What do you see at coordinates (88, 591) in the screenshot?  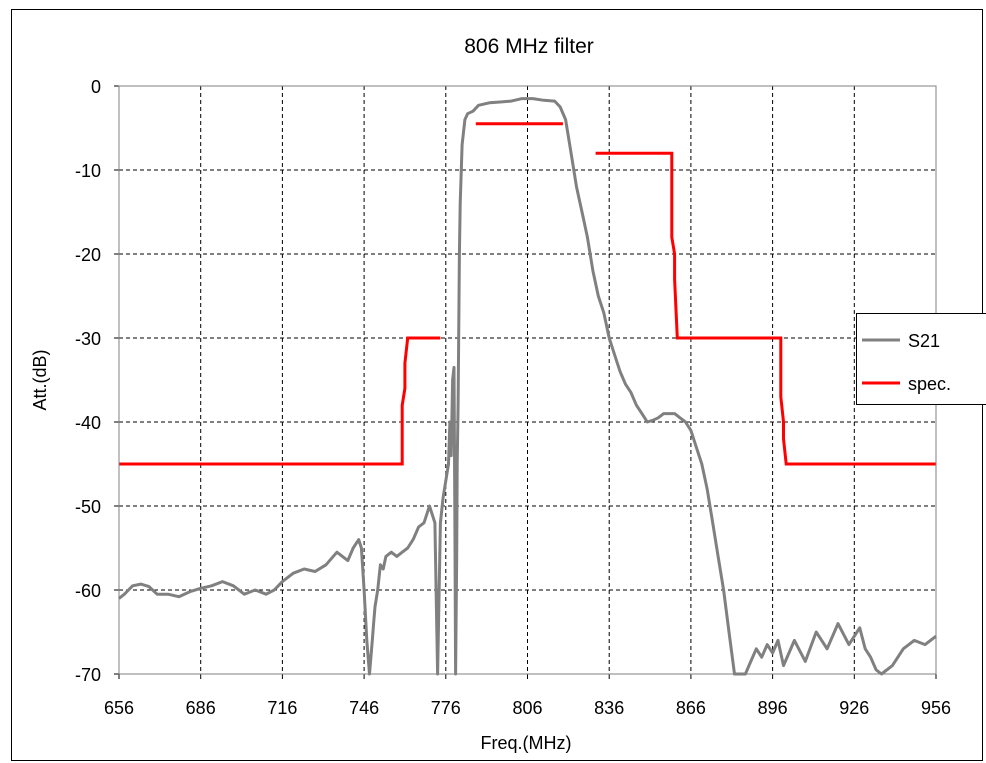 I see `y-tick-label: -60` at bounding box center [88, 591].